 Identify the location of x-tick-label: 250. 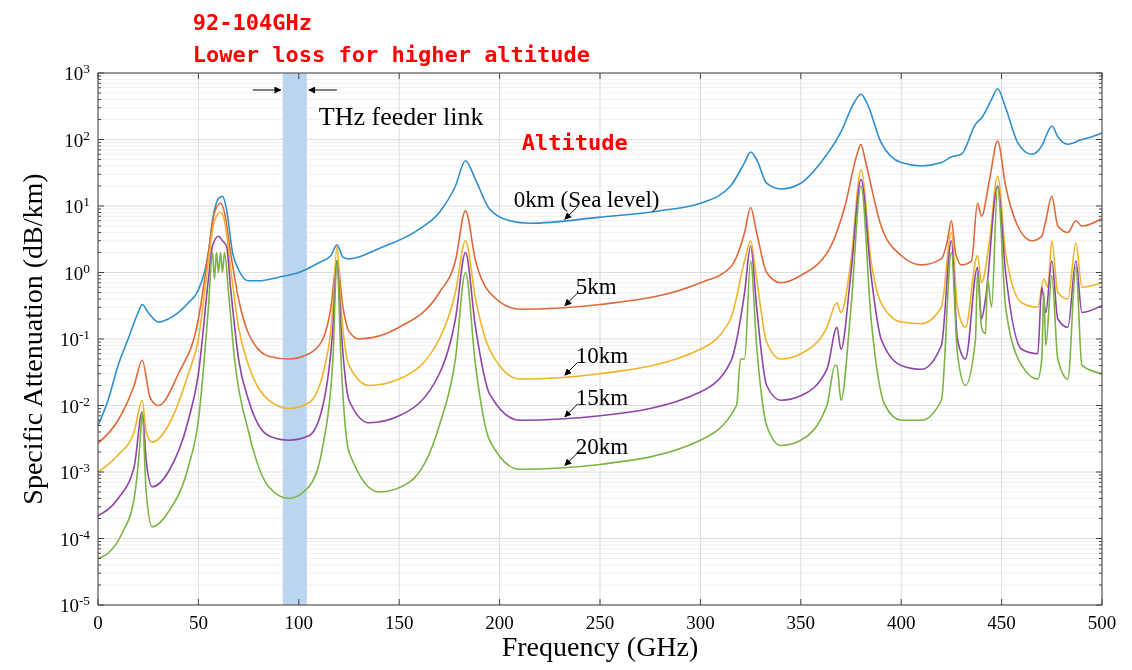
(600, 622).